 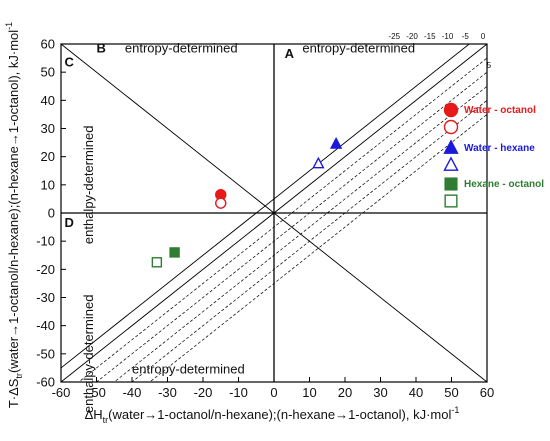 What do you see at coordinates (101, 47) in the screenshot?
I see `region-label-b: B` at bounding box center [101, 47].